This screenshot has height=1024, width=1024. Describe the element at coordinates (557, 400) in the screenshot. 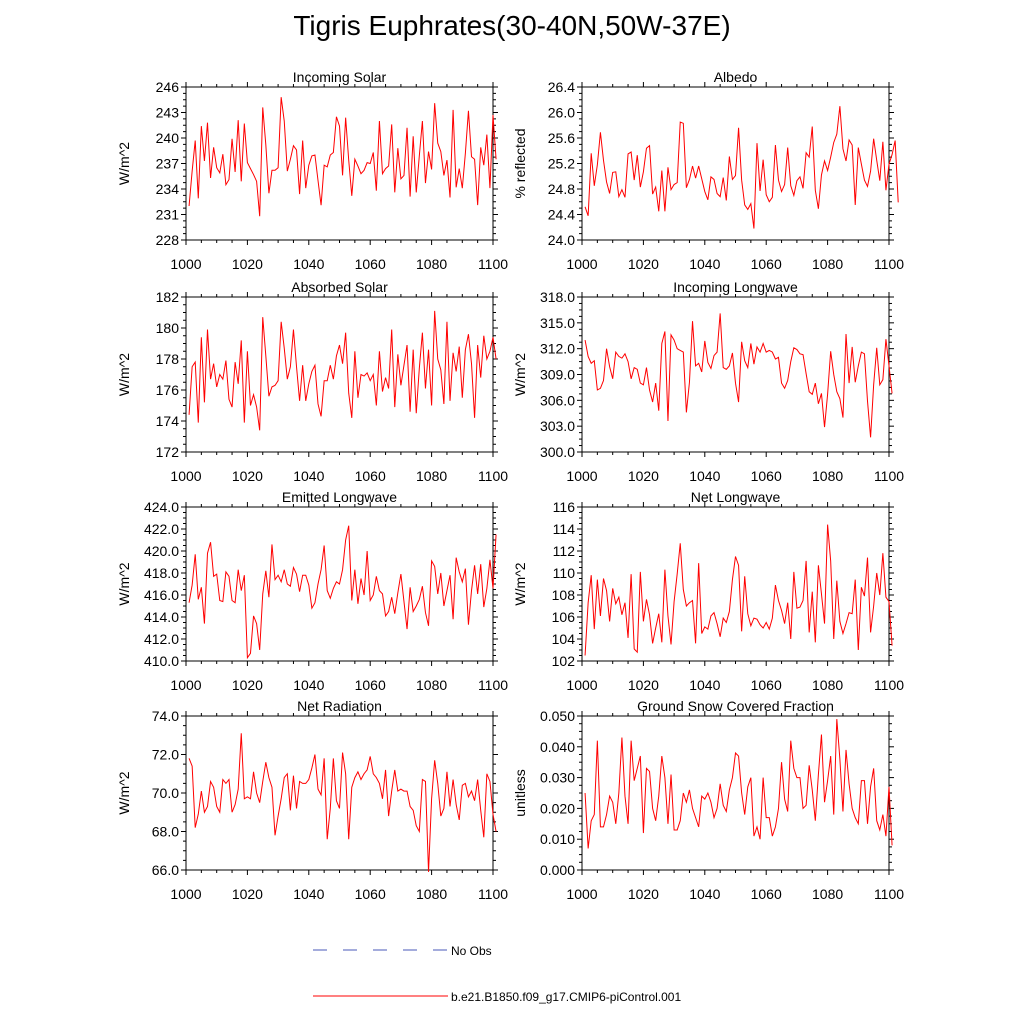

I see `y-tick-label: 306.0` at that location.